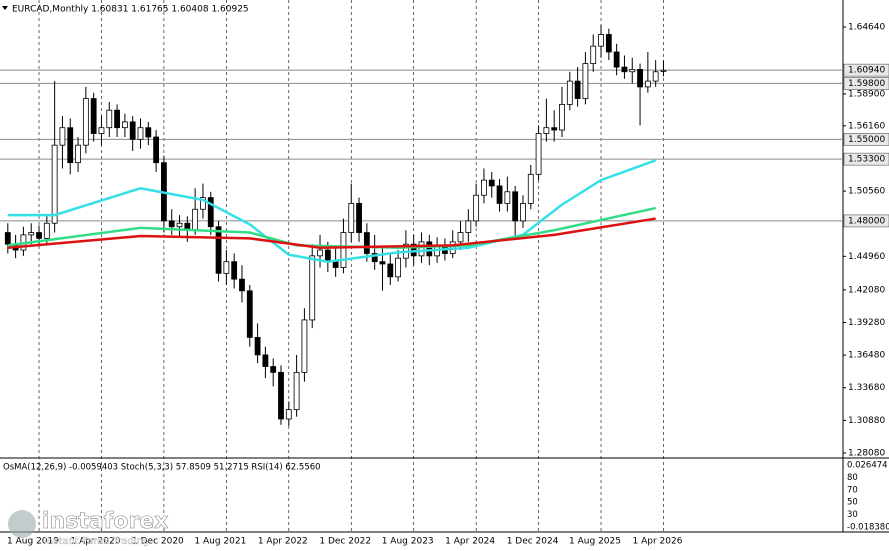  I want to click on x-tick-label: 1 Aug 2019, so click(33, 542).